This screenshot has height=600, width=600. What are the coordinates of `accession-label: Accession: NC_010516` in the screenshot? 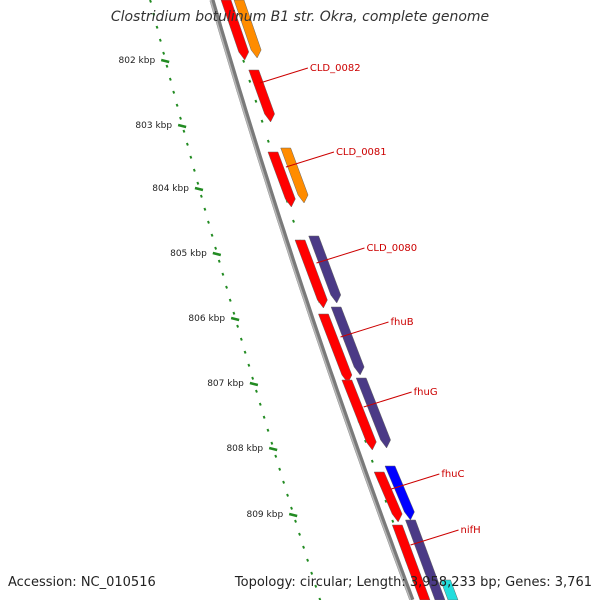 It's located at (82, 582).